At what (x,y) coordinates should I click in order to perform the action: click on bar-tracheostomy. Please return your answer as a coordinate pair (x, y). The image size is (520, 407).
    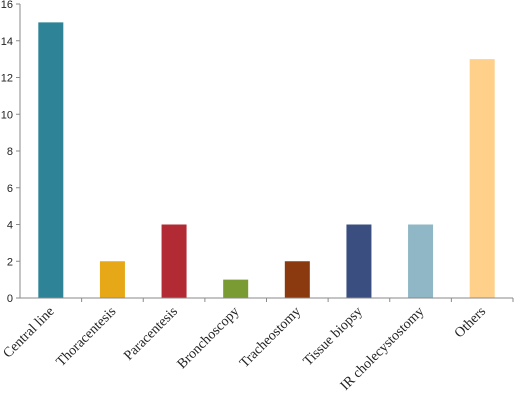
    Looking at the image, I should click on (297, 279).